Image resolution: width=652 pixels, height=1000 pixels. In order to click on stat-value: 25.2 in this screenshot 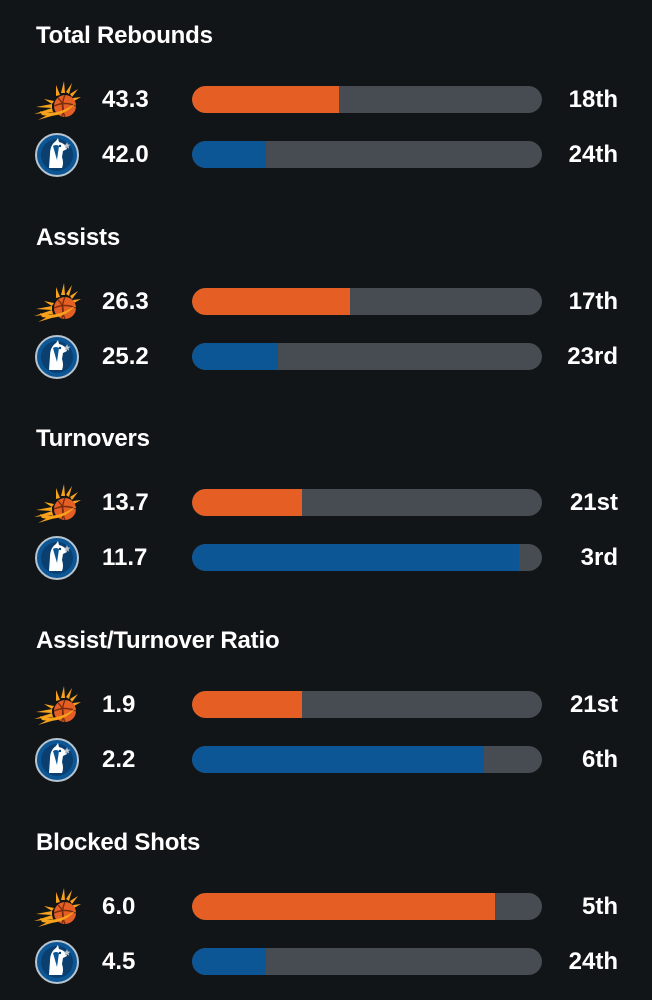, I will do `click(125, 356)`.